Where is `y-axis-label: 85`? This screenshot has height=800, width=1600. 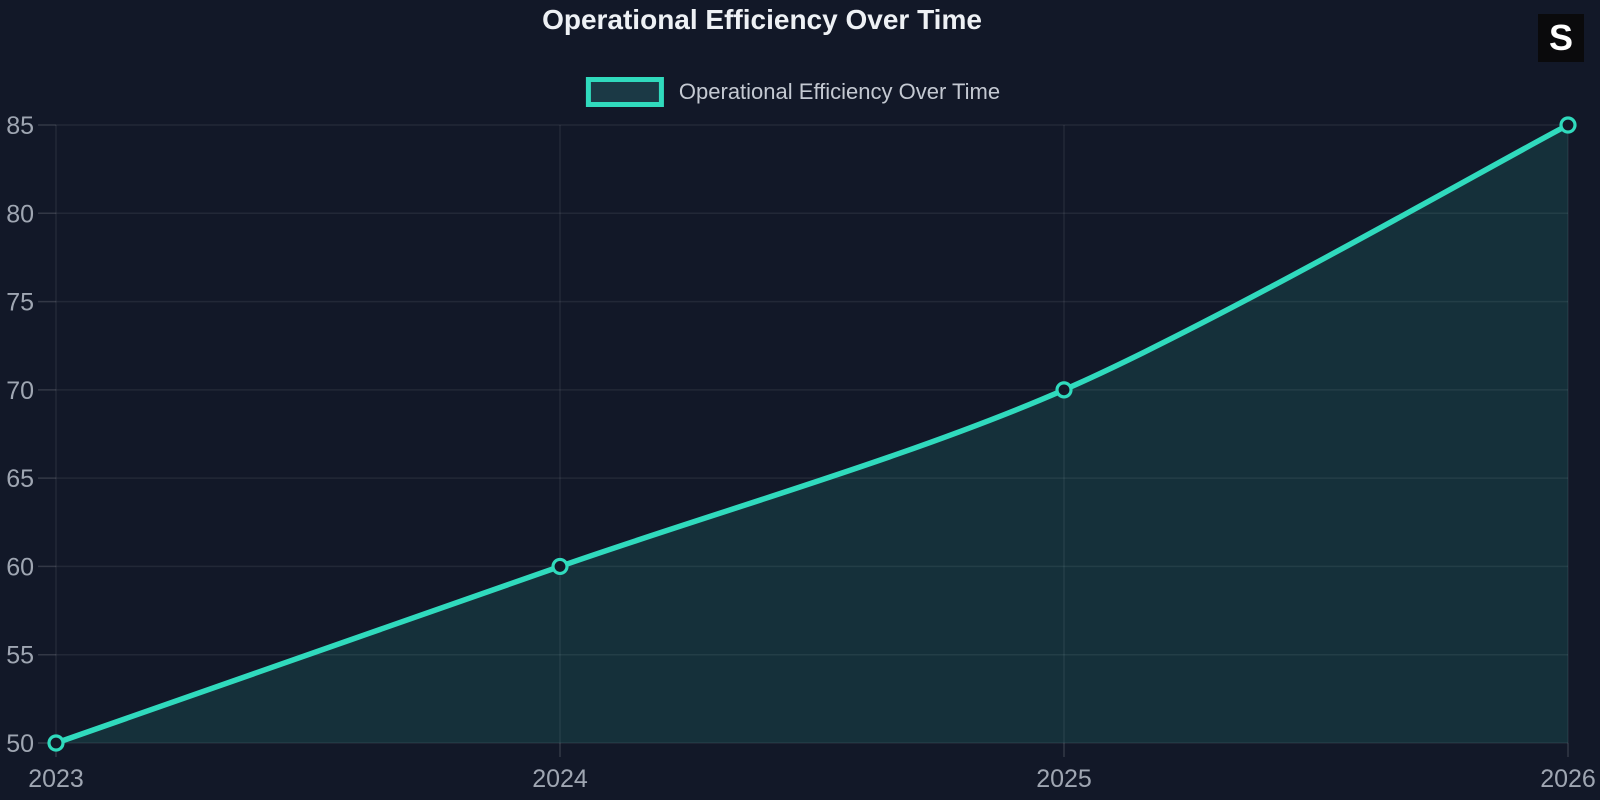
y-axis-label: 85 is located at coordinates (20, 126).